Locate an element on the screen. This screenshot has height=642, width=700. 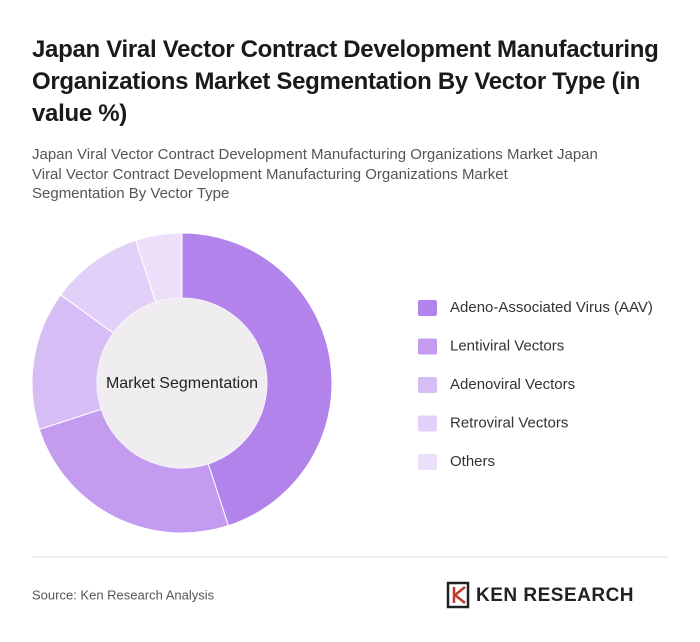
center-label: Market Segmentation is located at coordinates (182, 383).